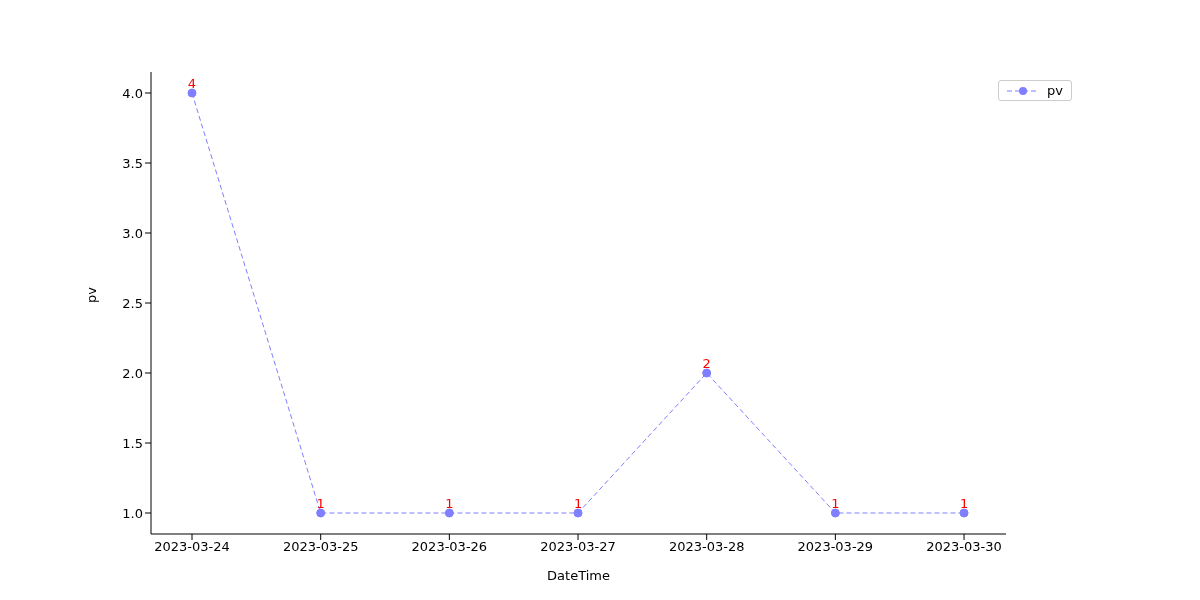 This screenshot has width=1200, height=600. What do you see at coordinates (1055, 90) in the screenshot?
I see `legend-label: pv` at bounding box center [1055, 90].